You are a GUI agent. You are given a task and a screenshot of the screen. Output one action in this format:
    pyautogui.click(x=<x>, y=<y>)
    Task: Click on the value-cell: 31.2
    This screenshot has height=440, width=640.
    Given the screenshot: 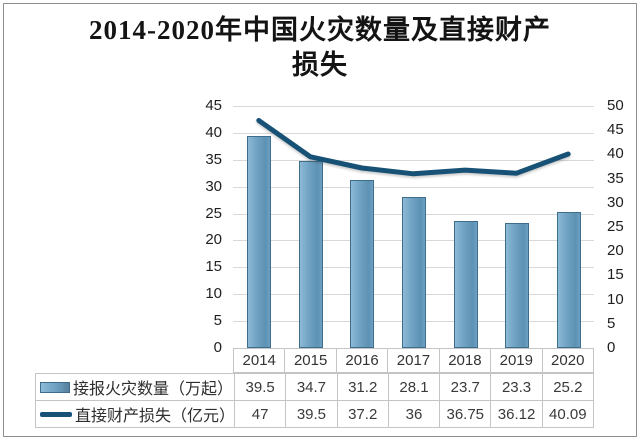 What is the action you would take?
    pyautogui.click(x=362, y=387)
    